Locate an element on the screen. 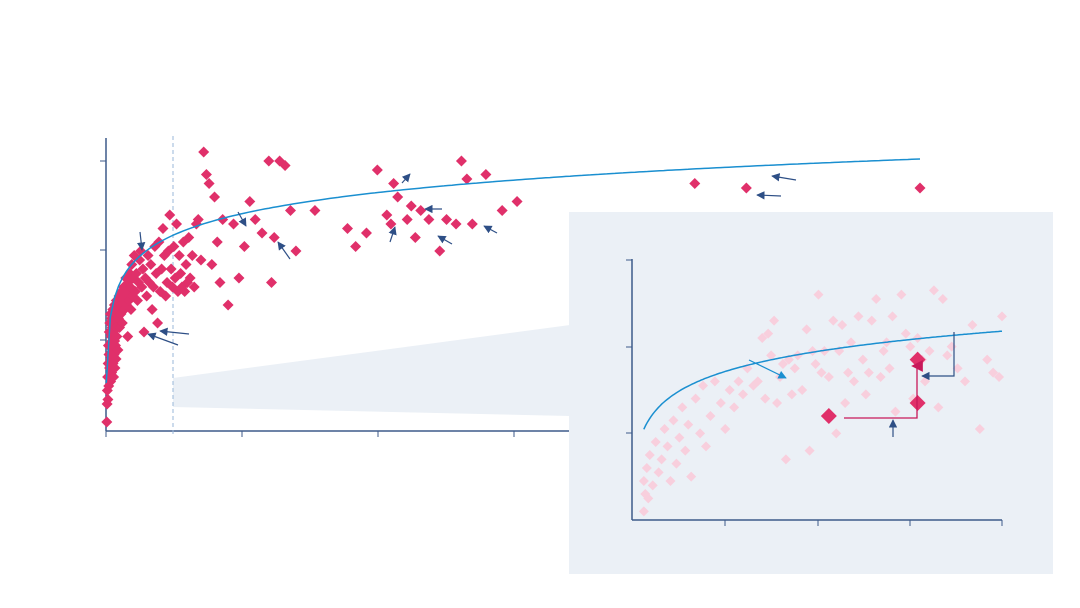 The image size is (1080, 608). inset-callouts is located at coordinates (851, 384).